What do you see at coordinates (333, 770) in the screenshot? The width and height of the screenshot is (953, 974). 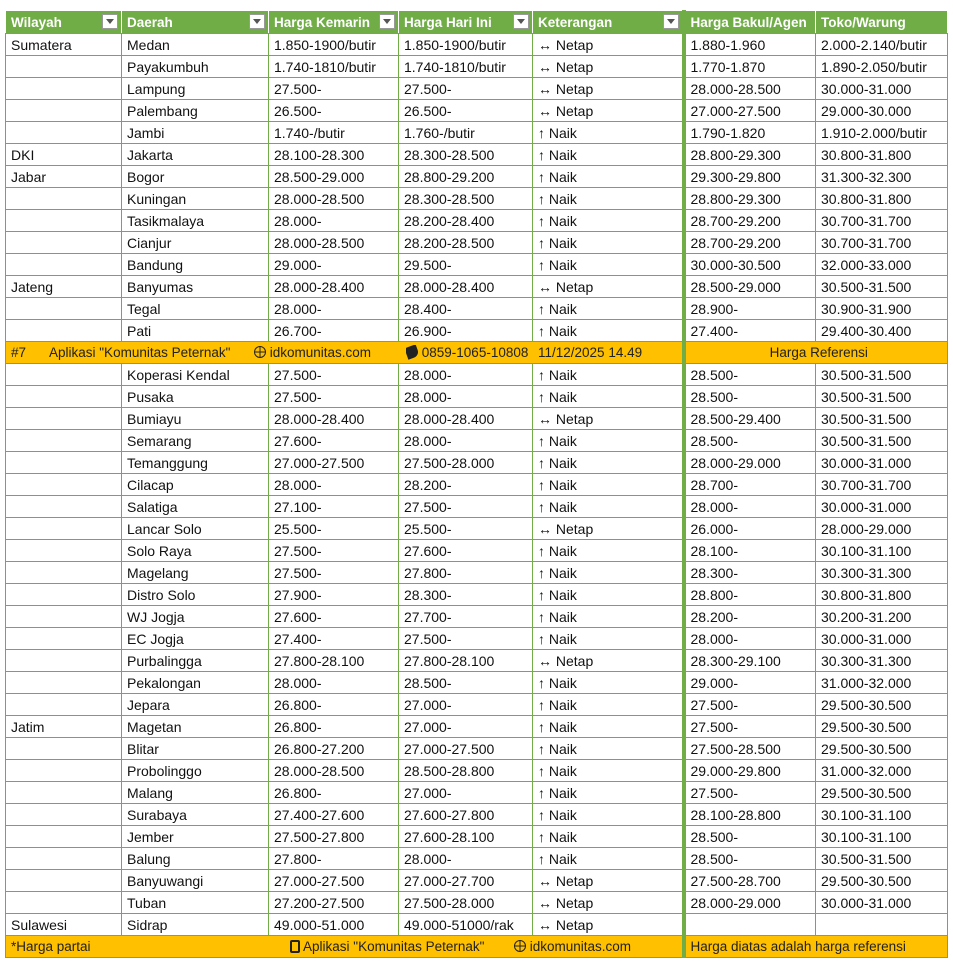 I see `cell: 28.000-28.500` at bounding box center [333, 770].